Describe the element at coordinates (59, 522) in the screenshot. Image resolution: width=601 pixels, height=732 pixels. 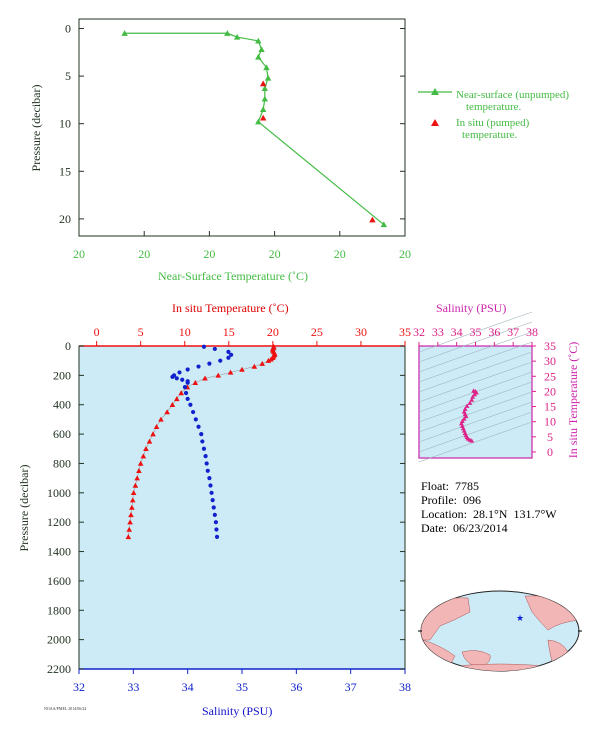
I see `main-y-tick-label: 1200` at that location.